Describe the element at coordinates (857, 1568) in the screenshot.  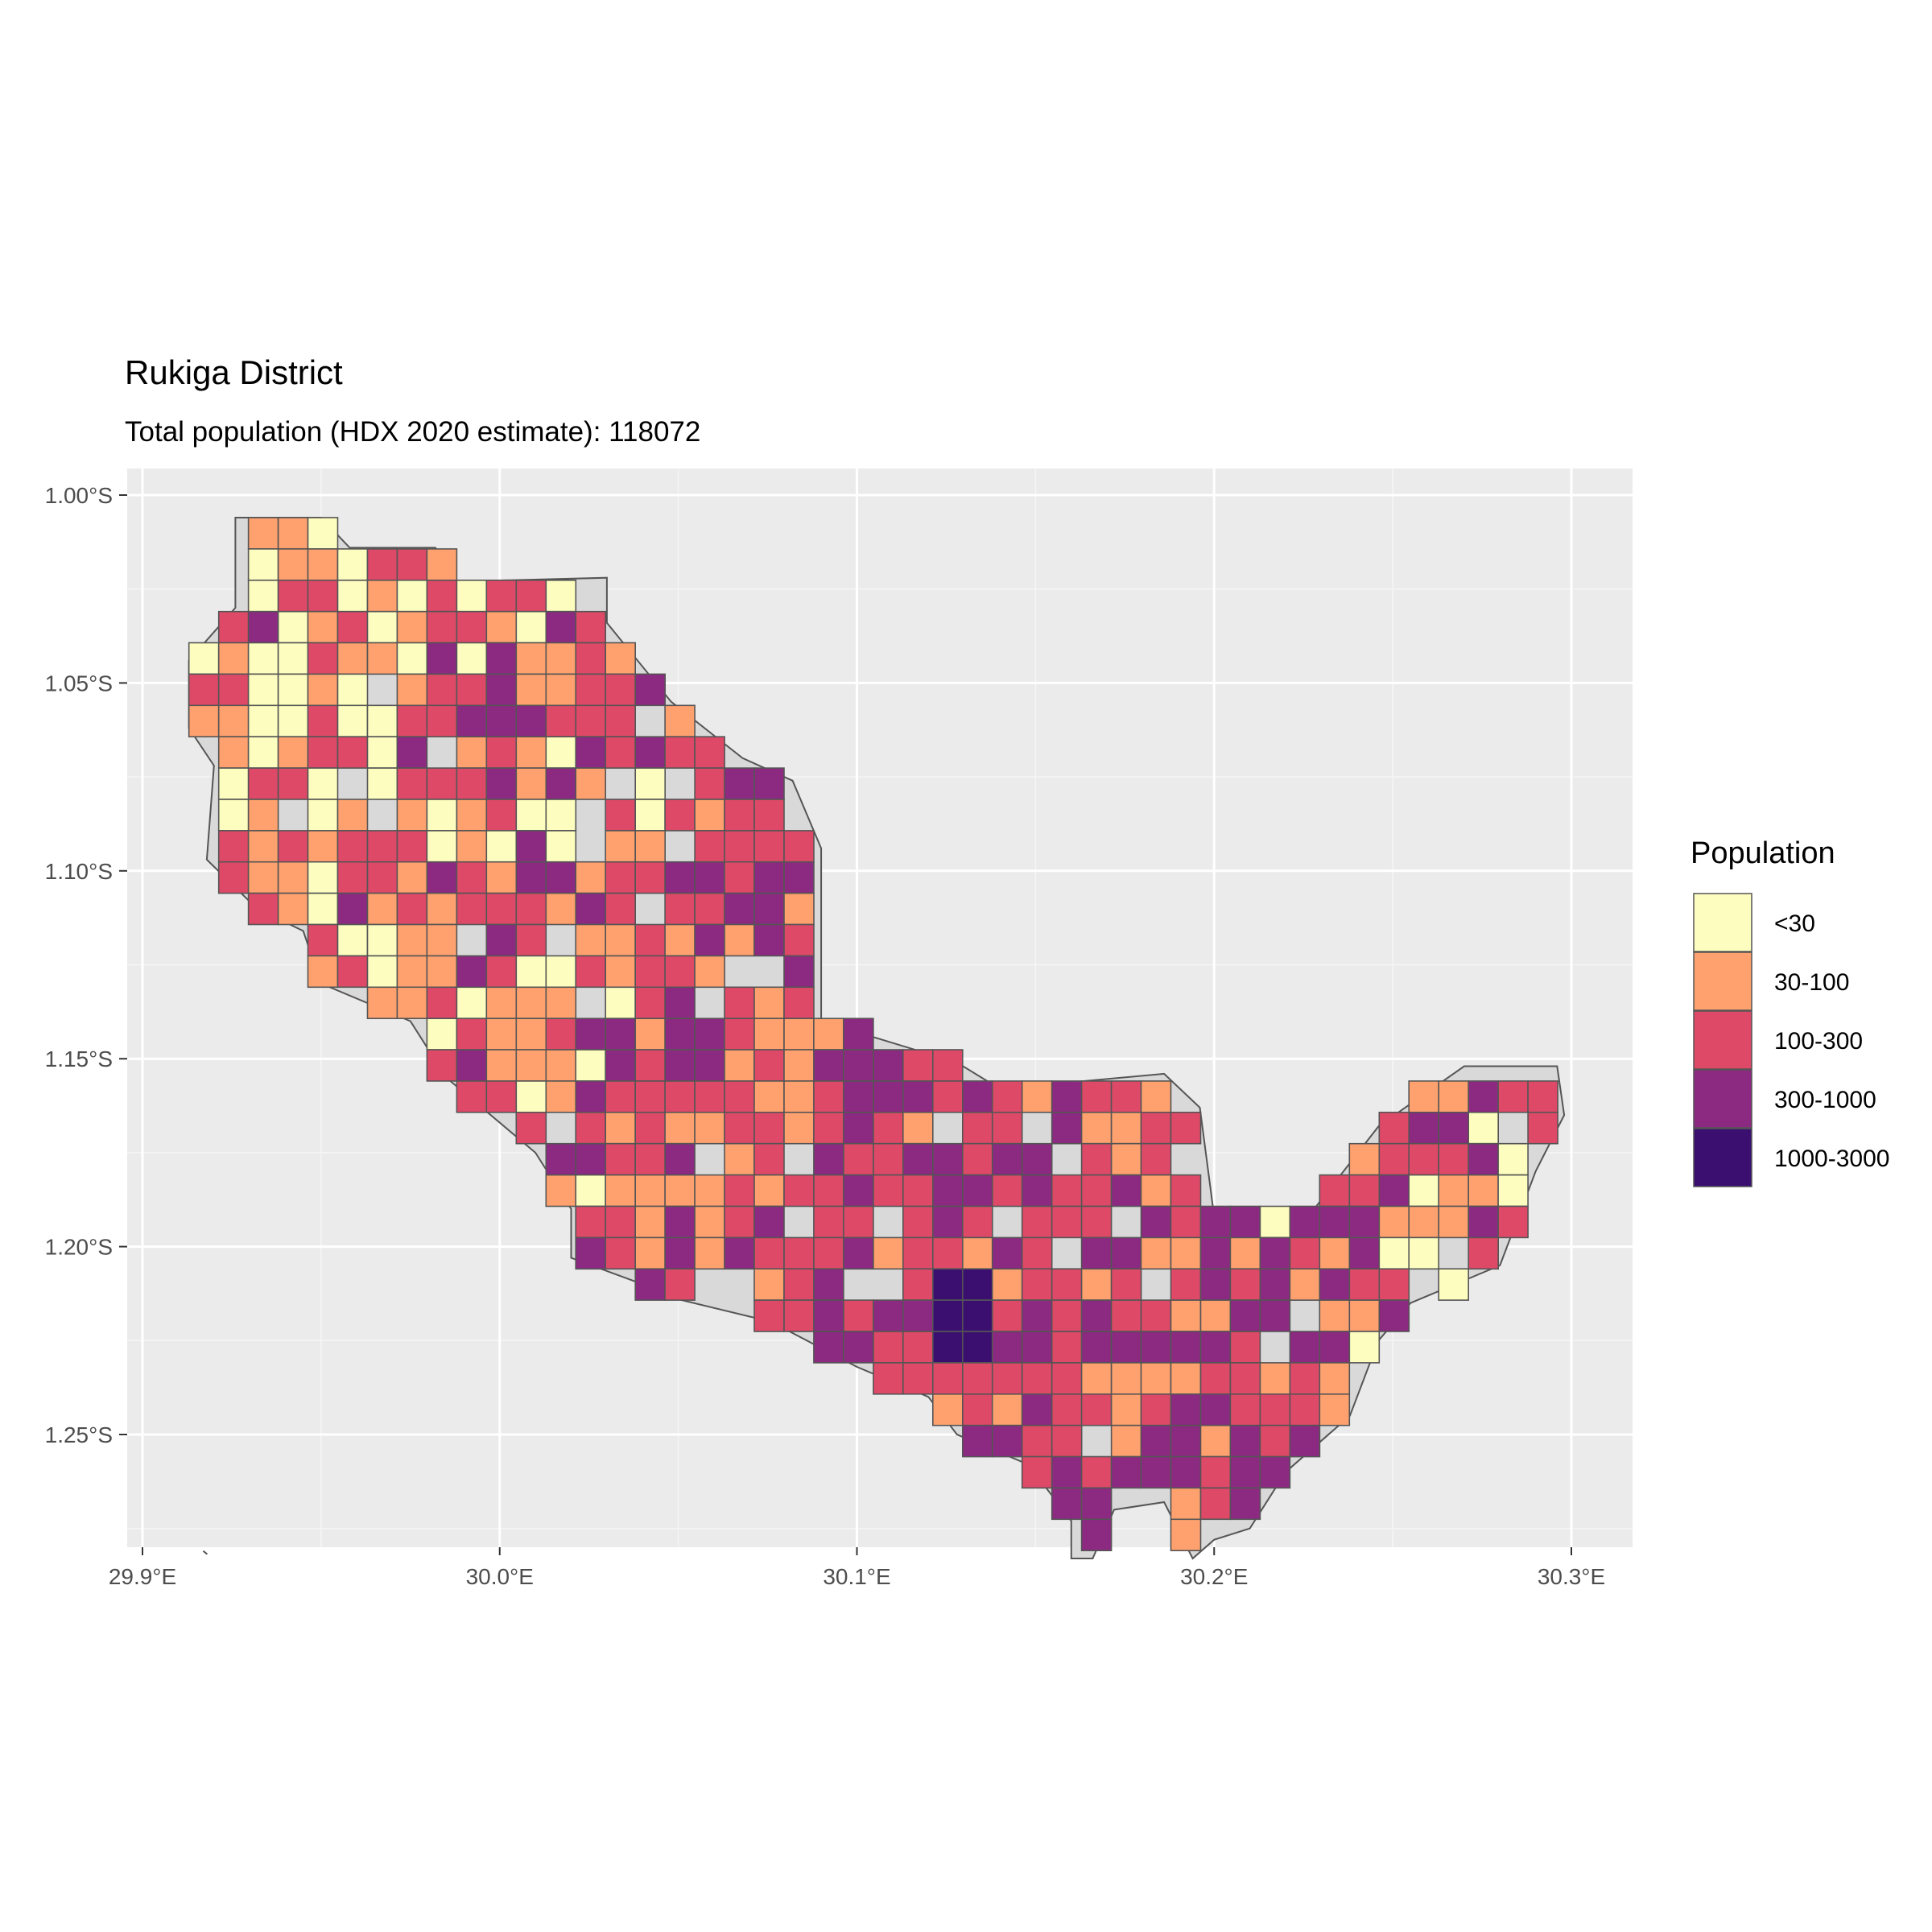
I see `x-axis: 29.9°E 30.0°E 30.1°E 30.2°E 30.3°E` at that location.